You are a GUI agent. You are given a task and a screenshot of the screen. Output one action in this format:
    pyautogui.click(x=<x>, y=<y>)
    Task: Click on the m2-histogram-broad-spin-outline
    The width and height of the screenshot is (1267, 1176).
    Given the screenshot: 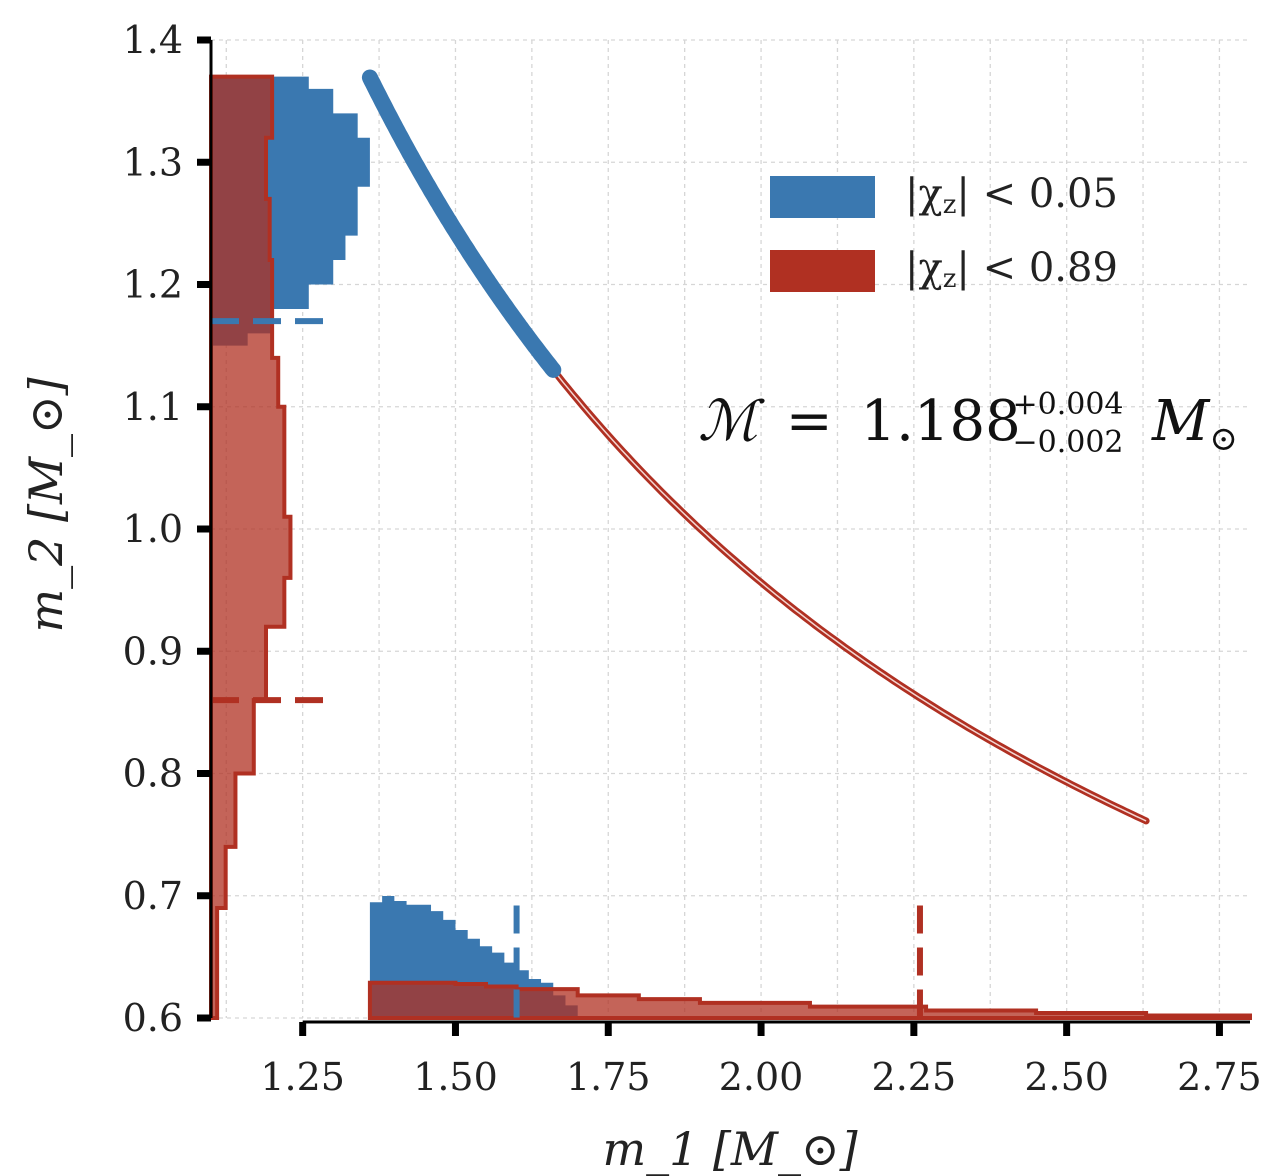 What is the action you would take?
    pyautogui.click(x=251, y=547)
    